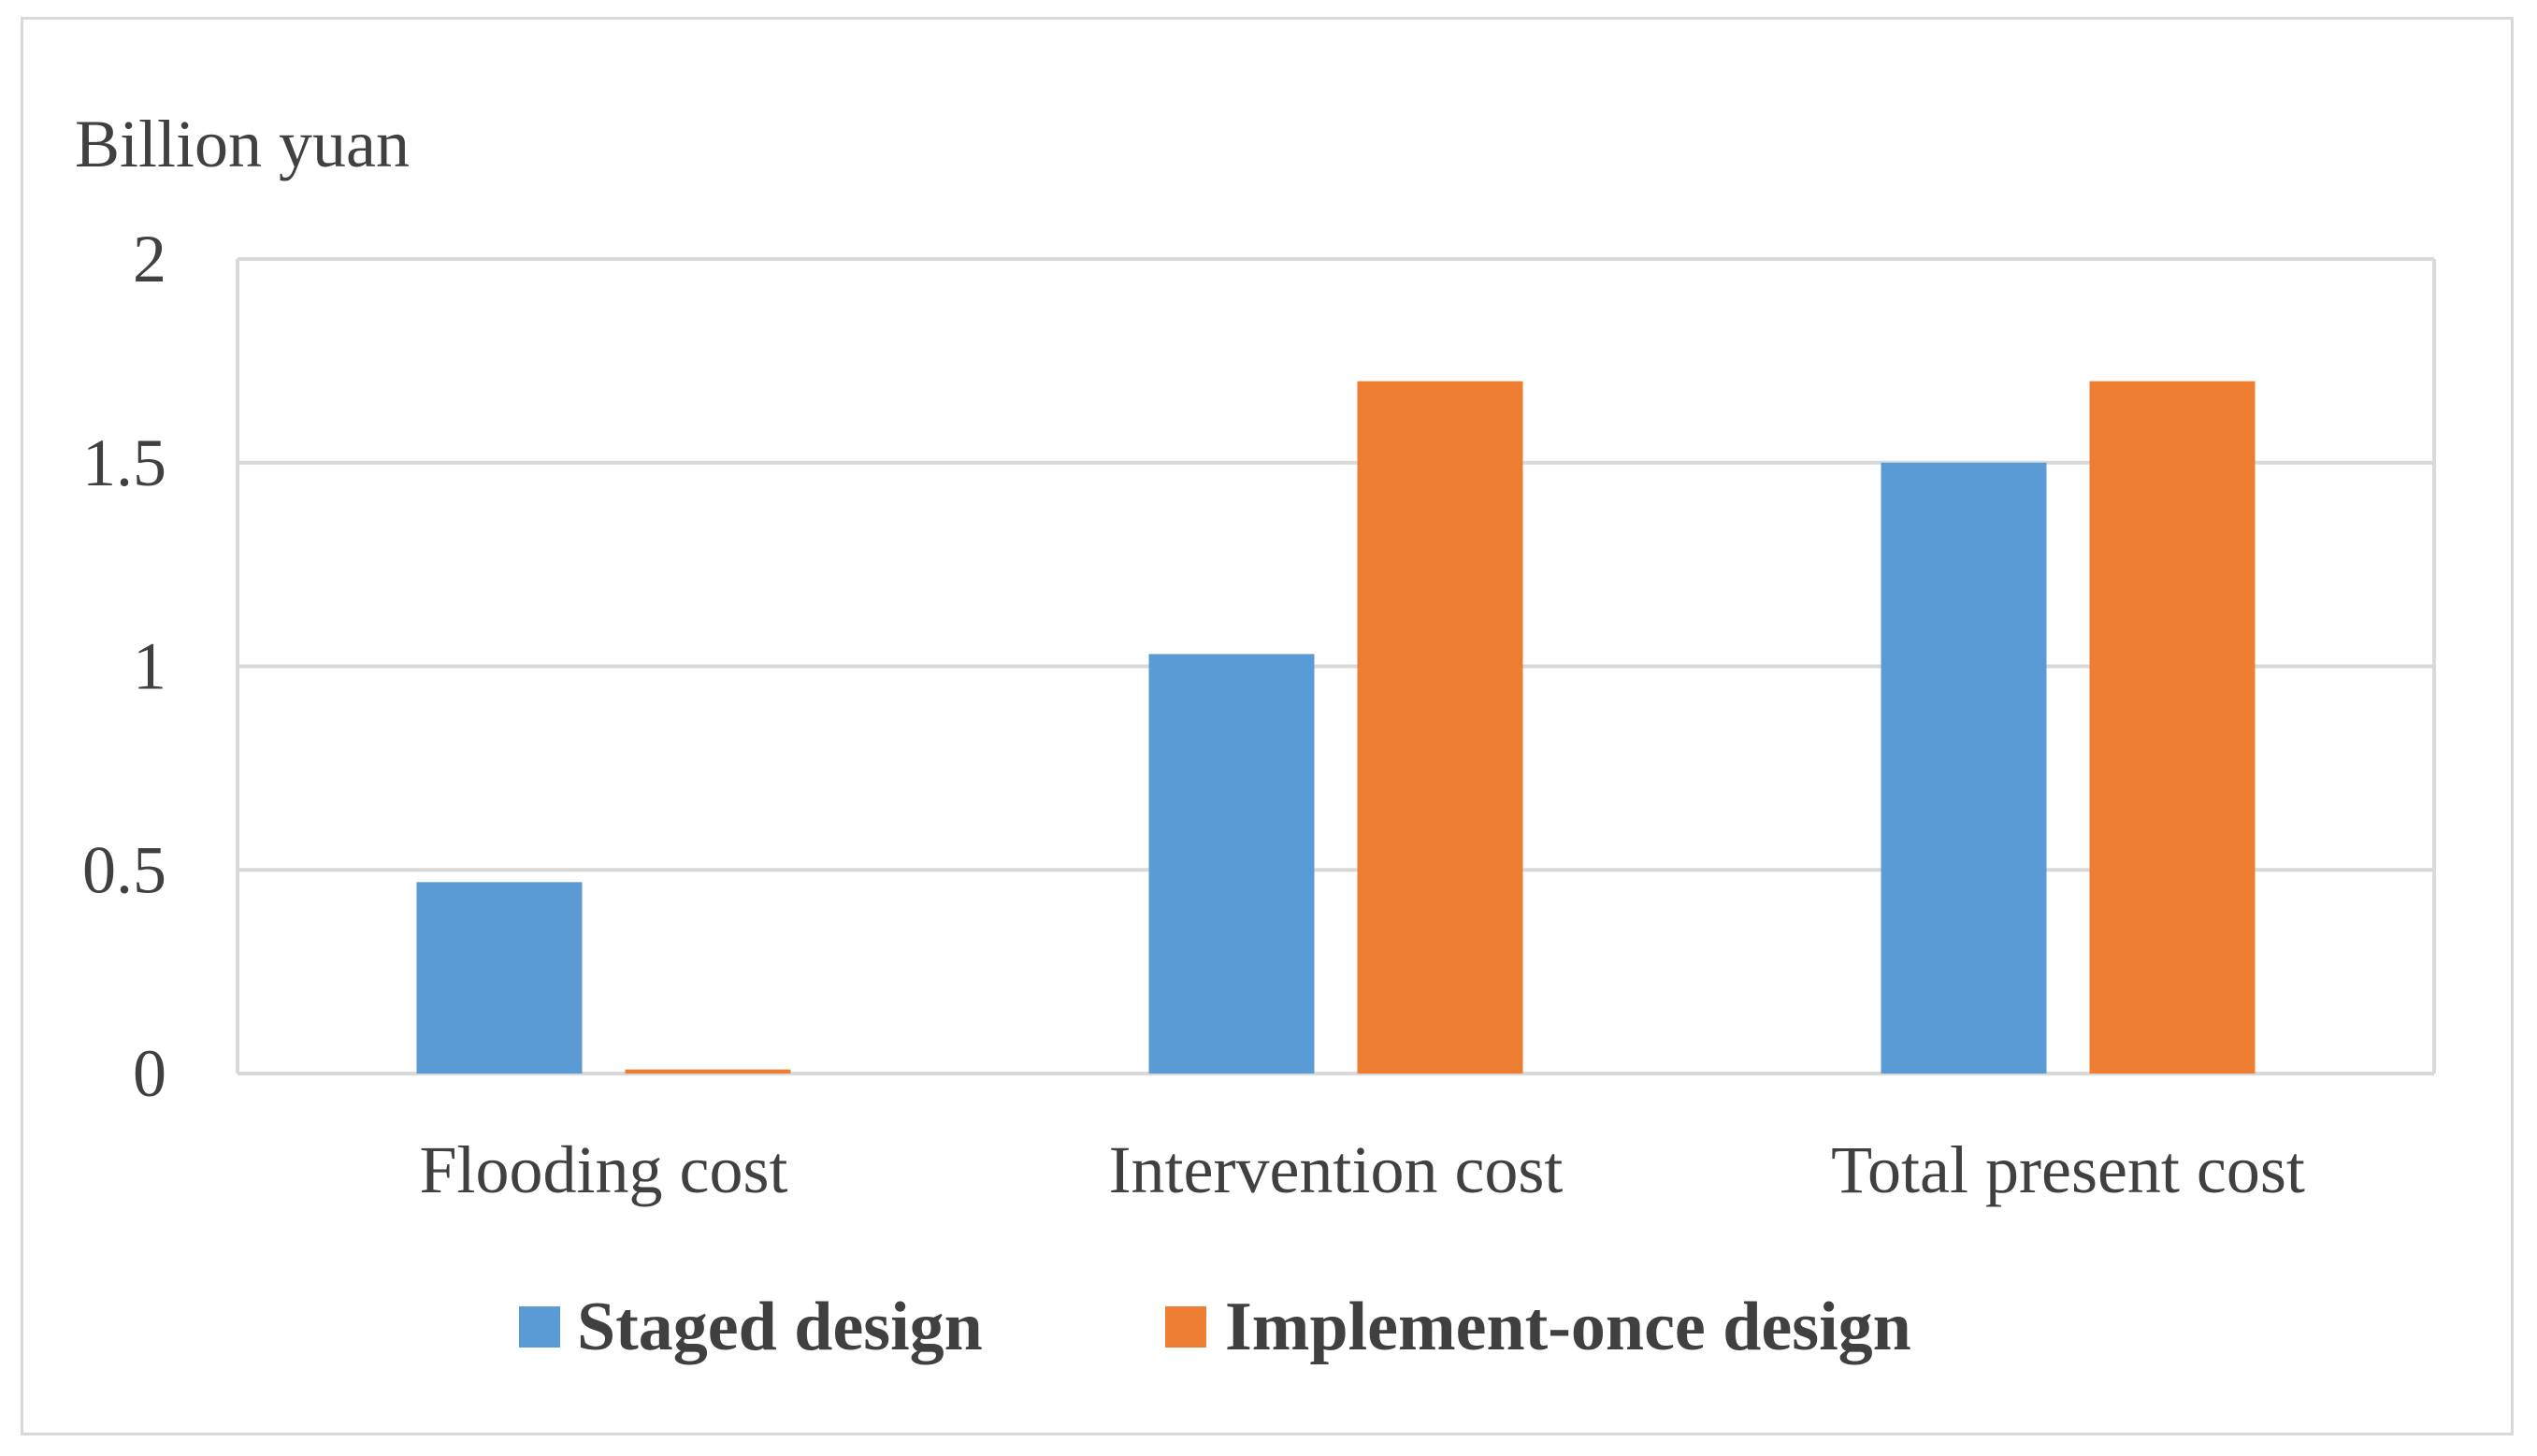 The width and height of the screenshot is (2537, 1456). I want to click on y-tick-label: 1, so click(149, 666).